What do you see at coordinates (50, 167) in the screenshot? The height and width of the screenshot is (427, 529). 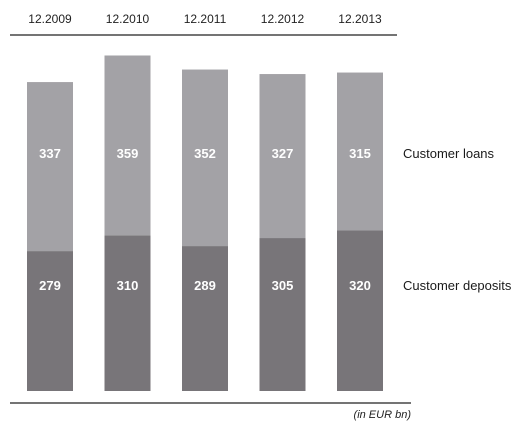 I see `bar-customer-loans-12-2009` at bounding box center [50, 167].